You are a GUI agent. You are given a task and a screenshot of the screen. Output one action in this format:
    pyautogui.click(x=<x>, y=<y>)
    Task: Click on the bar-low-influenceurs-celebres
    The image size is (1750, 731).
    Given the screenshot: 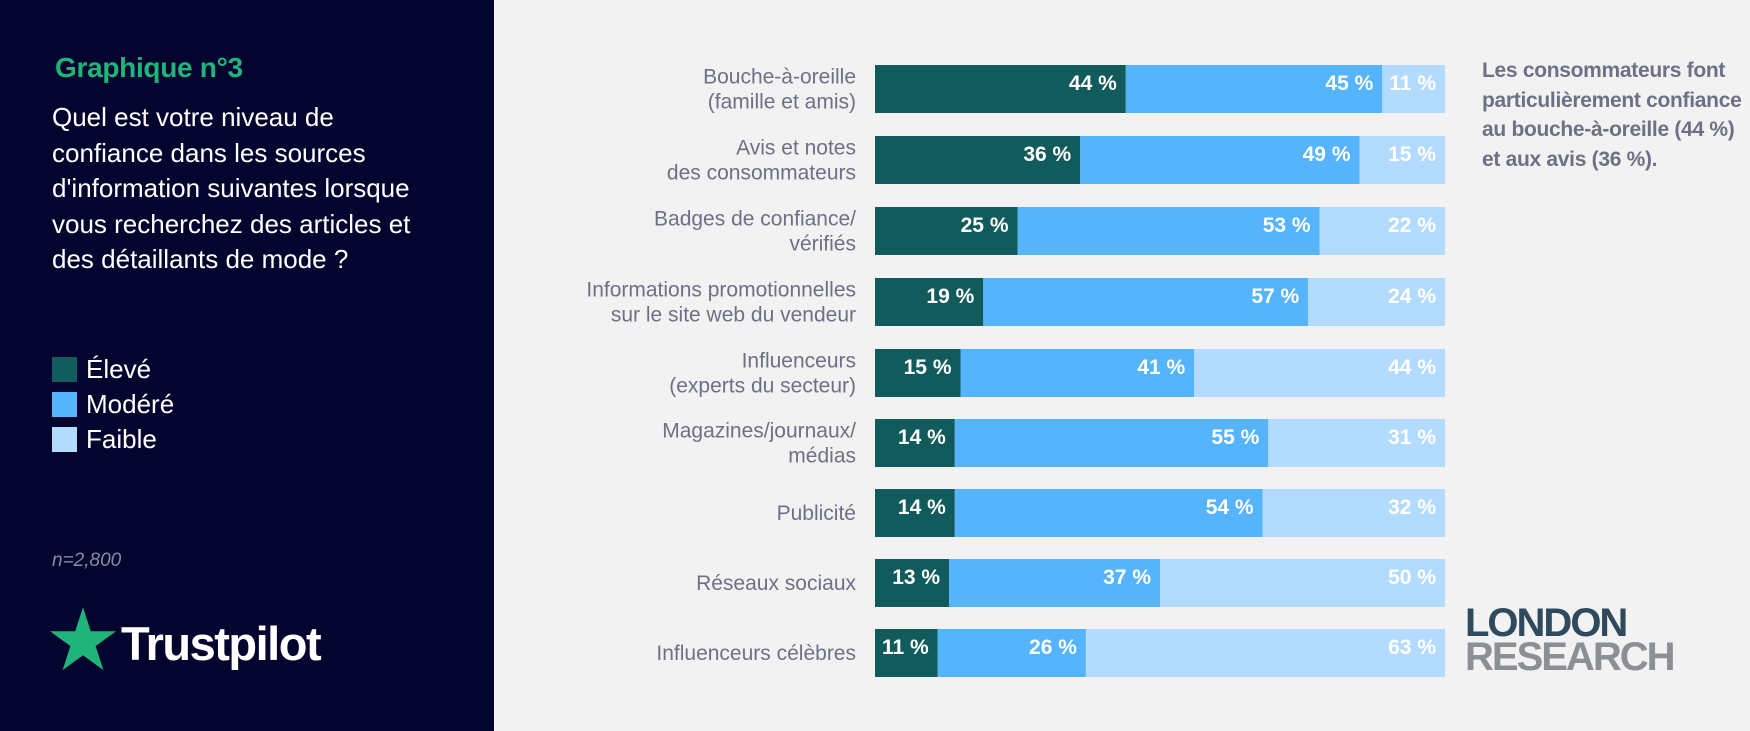 What is the action you would take?
    pyautogui.click(x=1265, y=653)
    